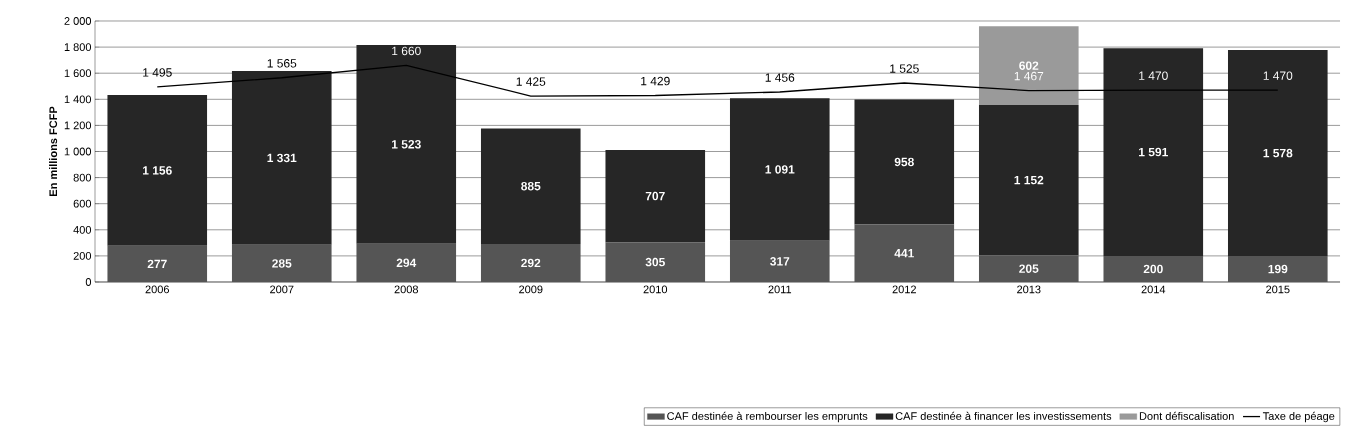 This screenshot has width=1347, height=436. I want to click on x-tick-label: 2015, so click(1278, 289).